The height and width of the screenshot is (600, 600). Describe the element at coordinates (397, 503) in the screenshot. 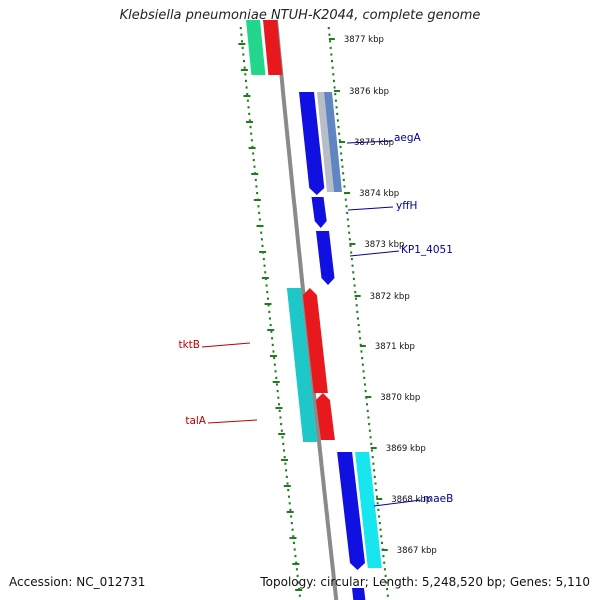

I see `gene-label-leader-maeB` at that location.